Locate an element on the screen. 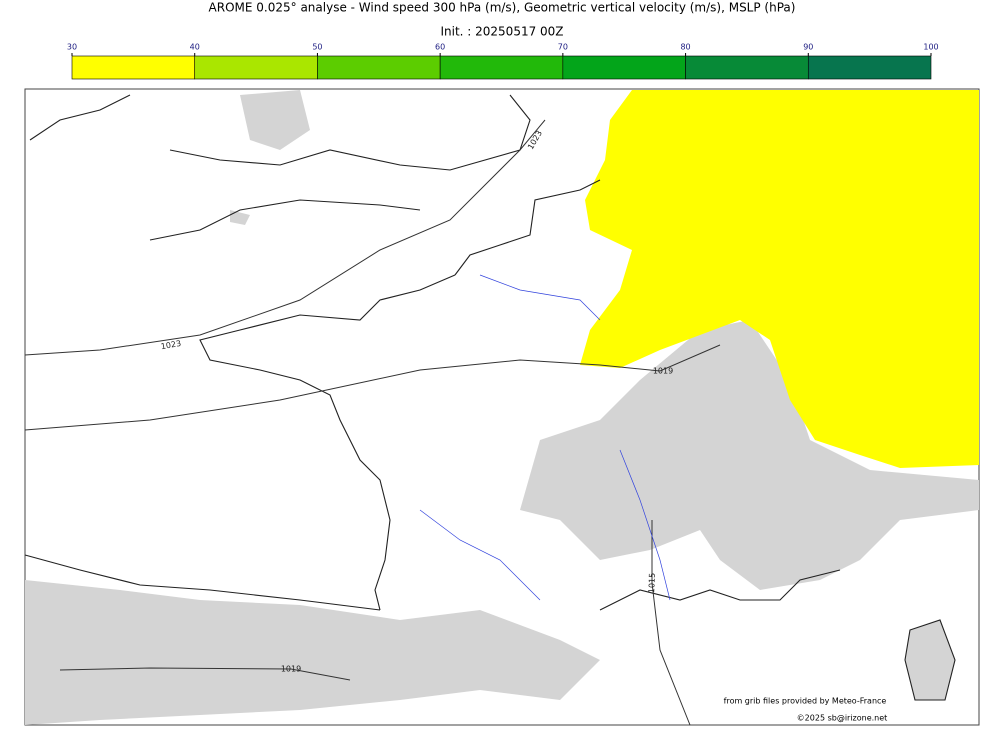 The width and height of the screenshot is (1005, 742). corsica-coast is located at coordinates (930, 660).